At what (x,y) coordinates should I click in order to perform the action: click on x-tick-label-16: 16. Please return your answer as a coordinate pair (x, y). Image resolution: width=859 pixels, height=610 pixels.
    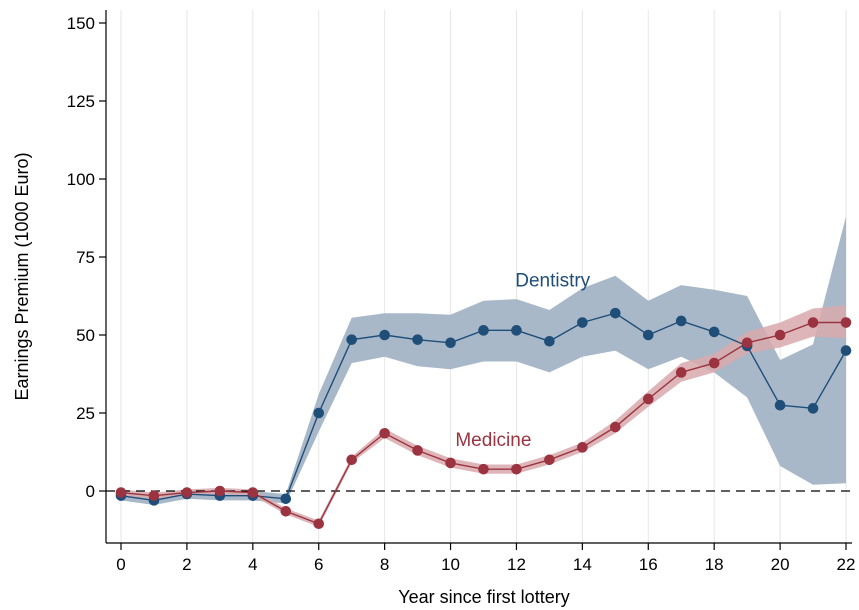
    Looking at the image, I should click on (648, 564).